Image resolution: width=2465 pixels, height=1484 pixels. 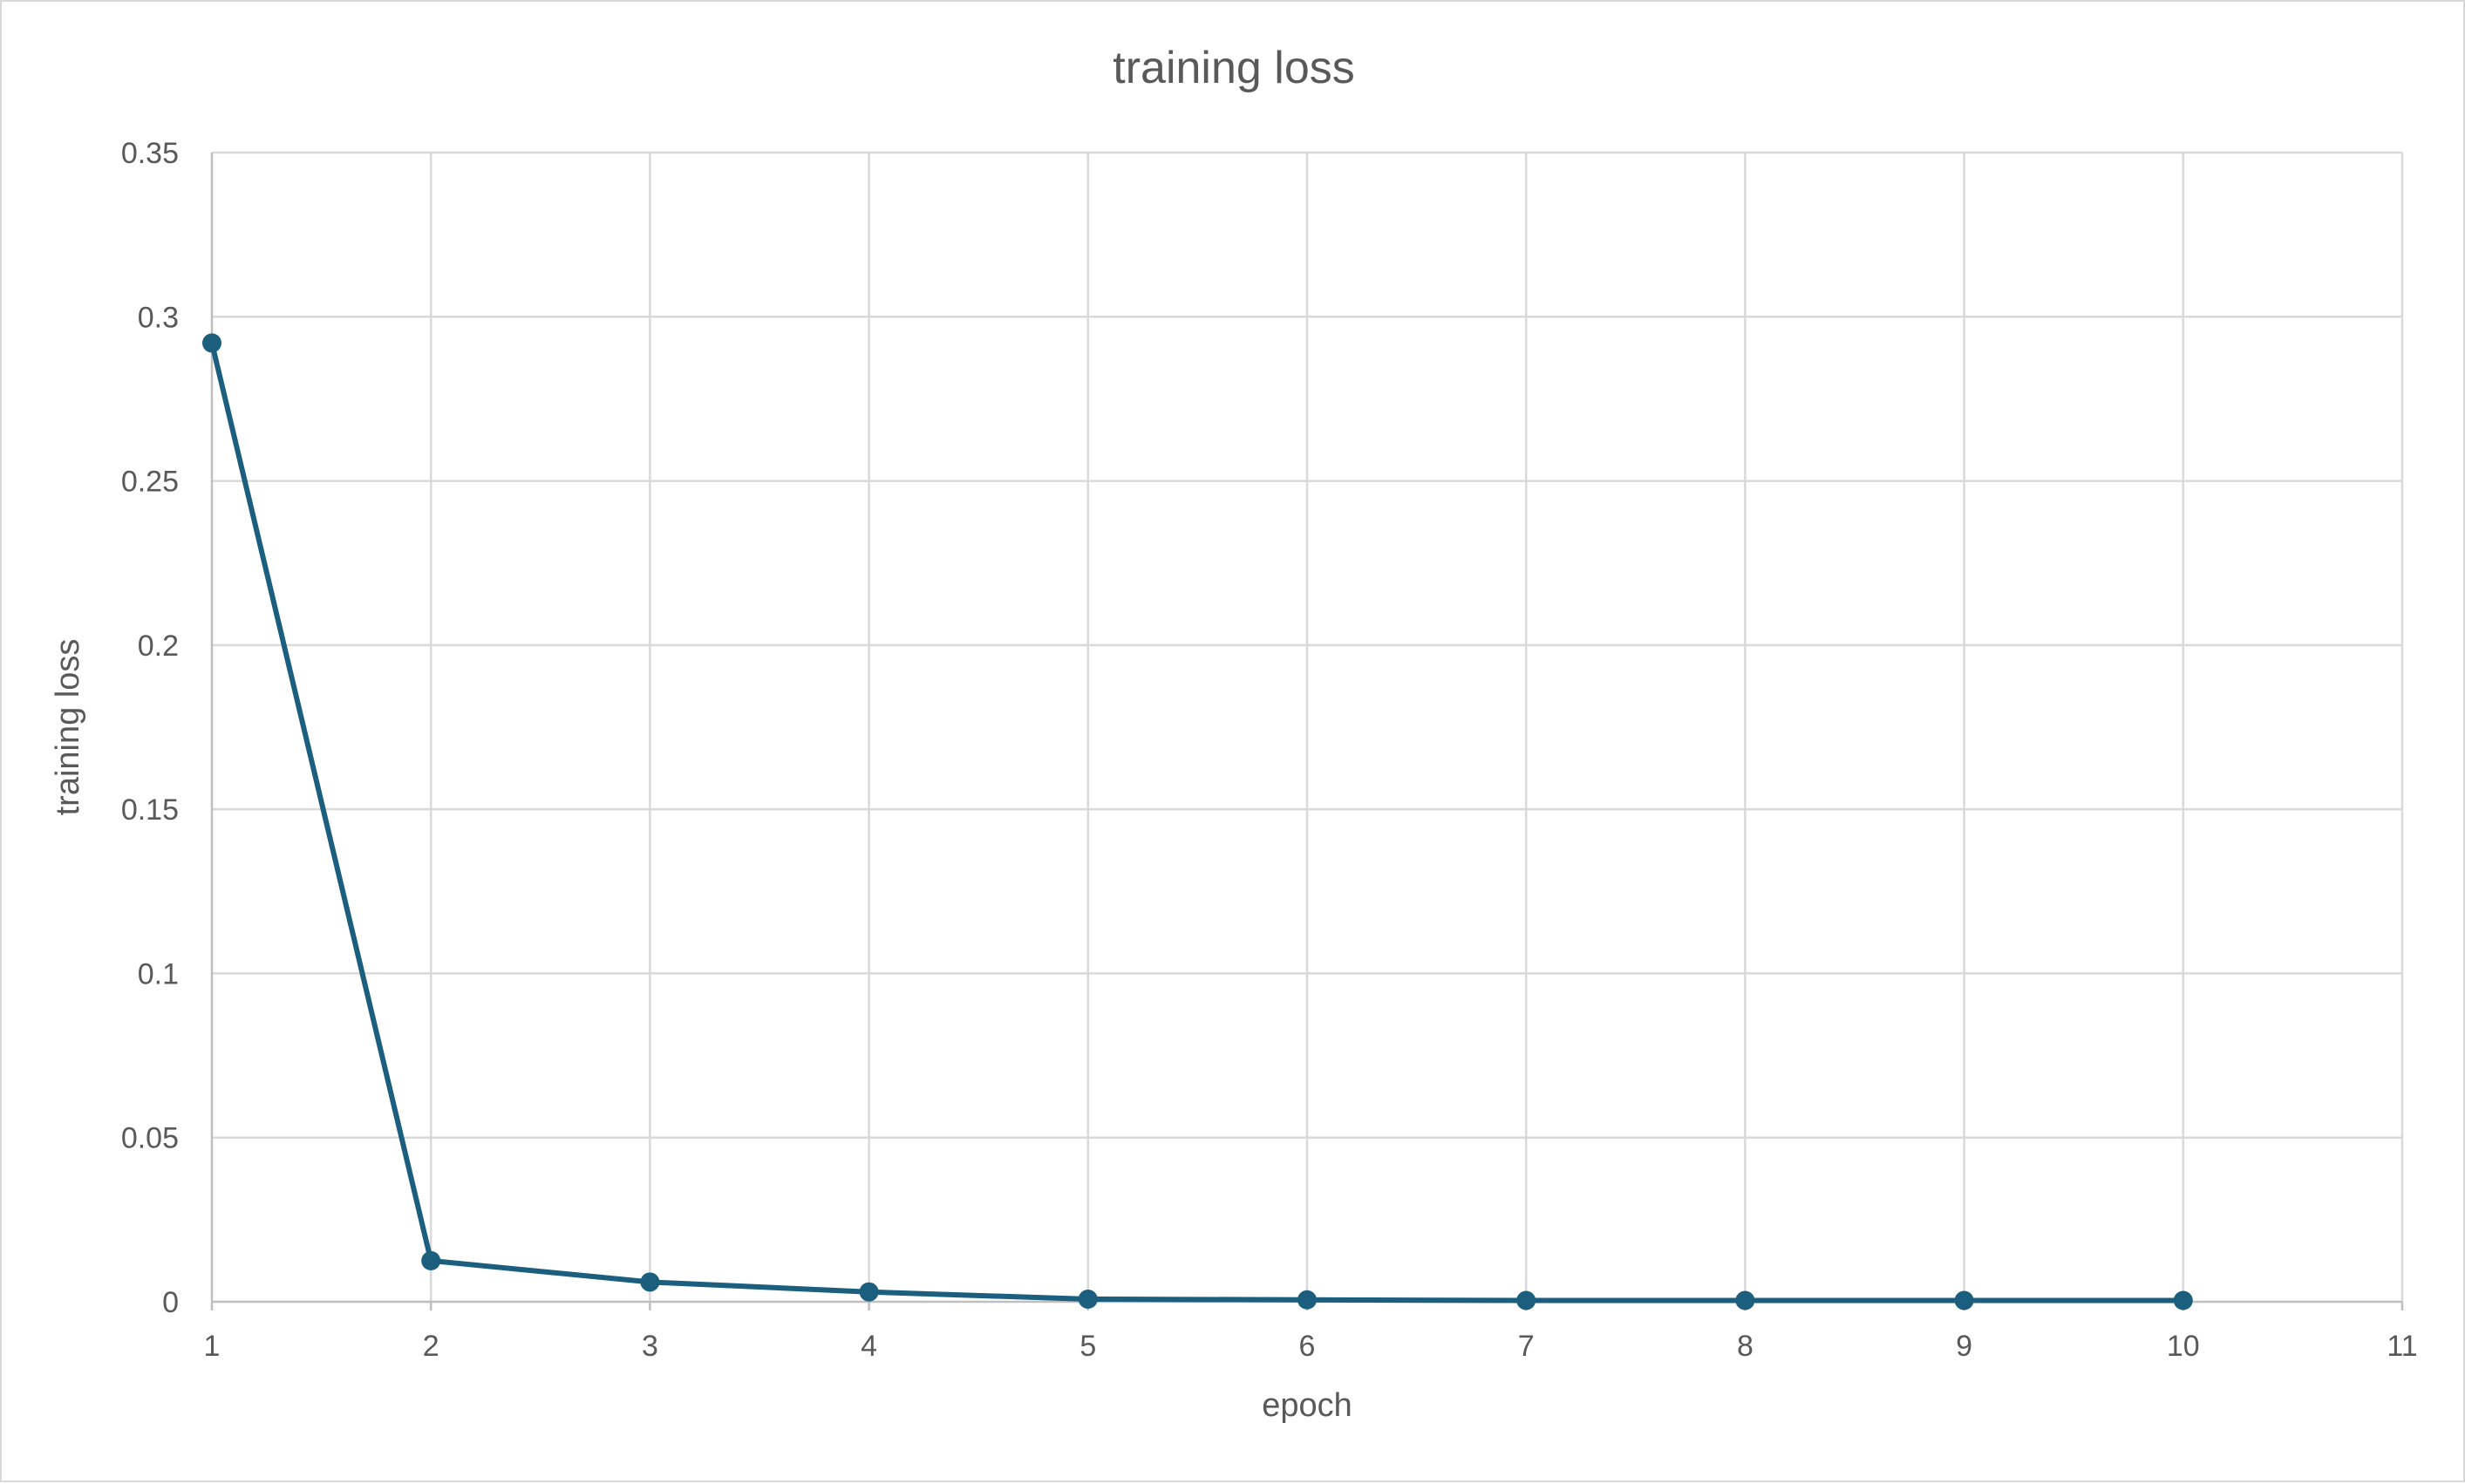 I want to click on x-tick-label: 8, so click(x=1745, y=1346).